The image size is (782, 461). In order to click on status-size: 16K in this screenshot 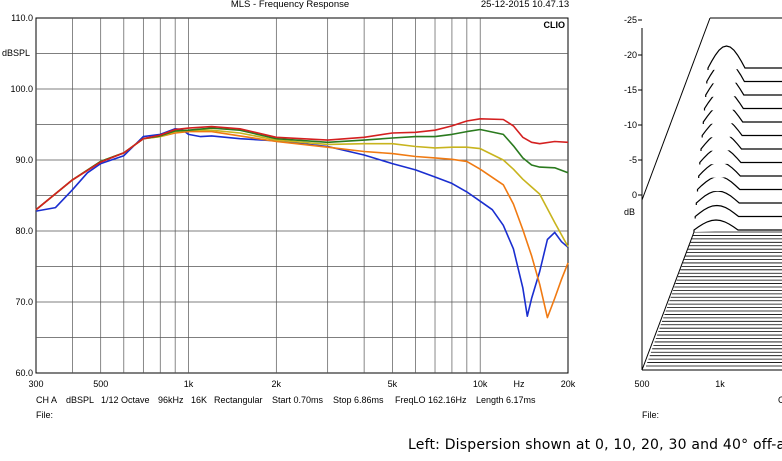, I will do `click(199, 400)`.